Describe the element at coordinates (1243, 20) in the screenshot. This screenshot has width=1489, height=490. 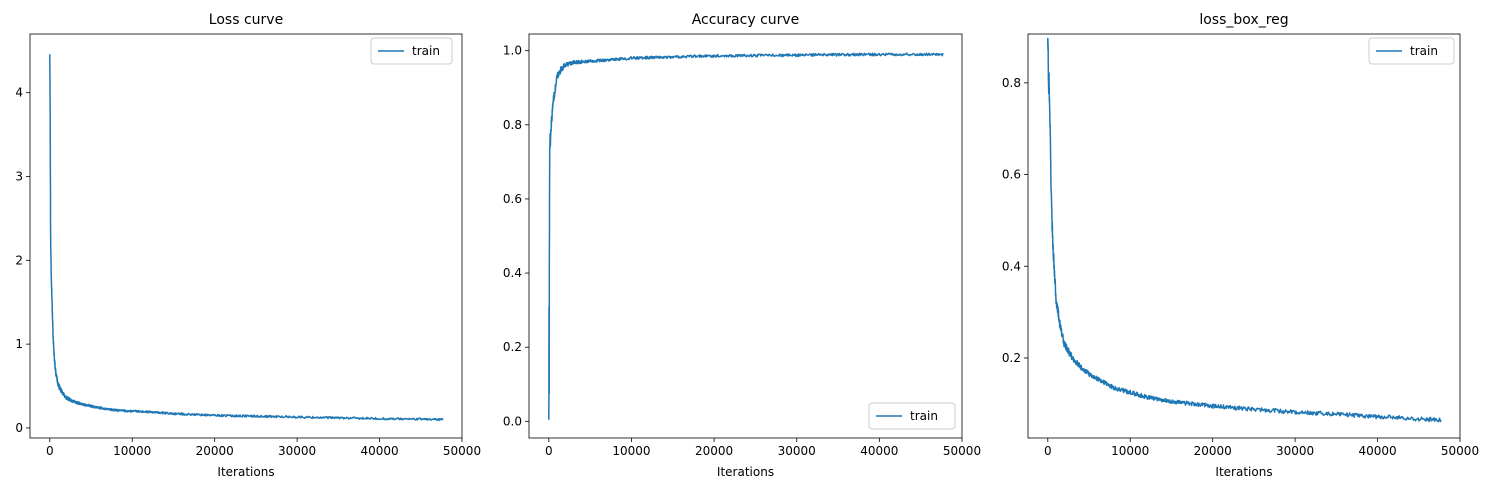
I see `chart-title: loss_box_reg` at that location.